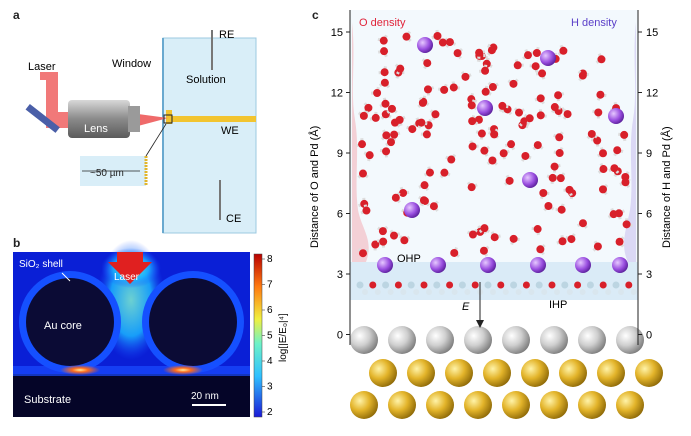 The image size is (691, 436). What do you see at coordinates (206, 80) in the screenshot?
I see `solution-label: Solution` at bounding box center [206, 80].